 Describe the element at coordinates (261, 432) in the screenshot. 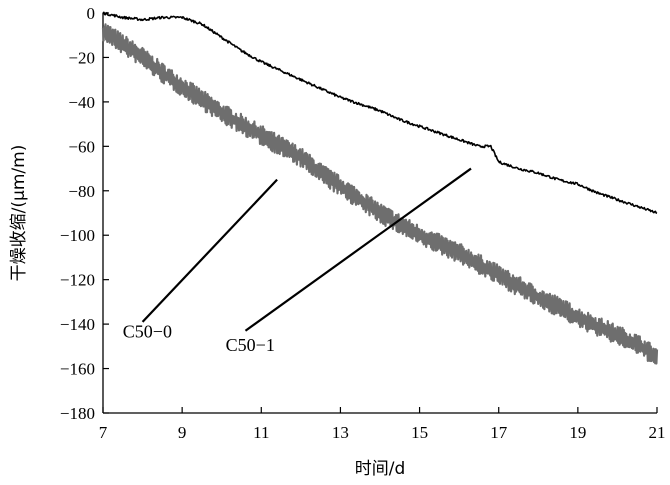

I see `x-tick-label: 11` at that location.